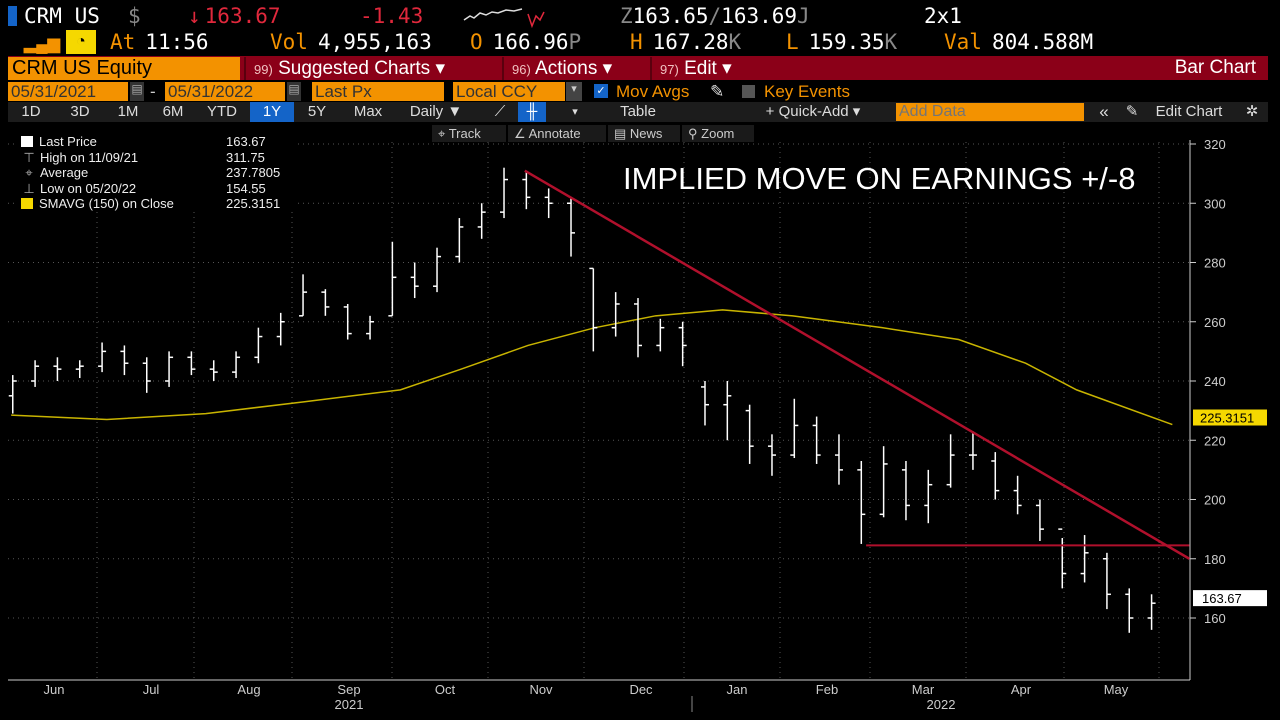 This screenshot has width=1280, height=720. I want to click on open: 166.96, so click(530, 42).